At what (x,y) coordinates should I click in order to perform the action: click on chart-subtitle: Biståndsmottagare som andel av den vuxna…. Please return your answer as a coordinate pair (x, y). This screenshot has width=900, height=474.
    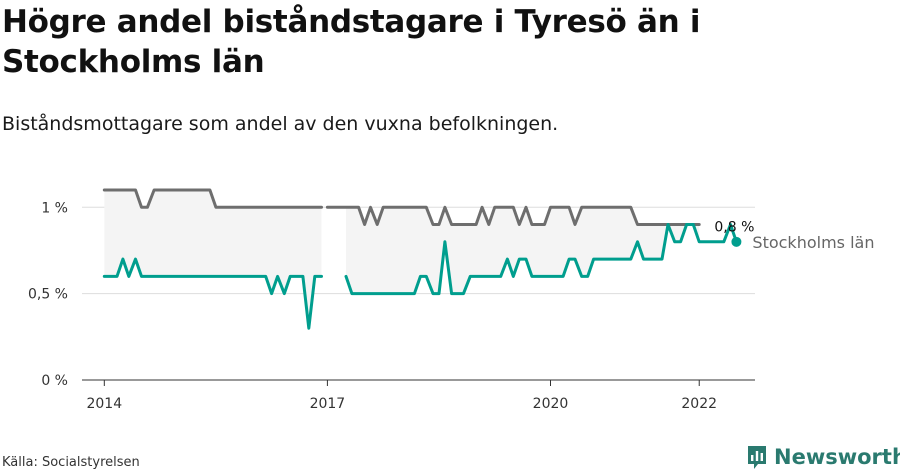
    Looking at the image, I should click on (280, 124).